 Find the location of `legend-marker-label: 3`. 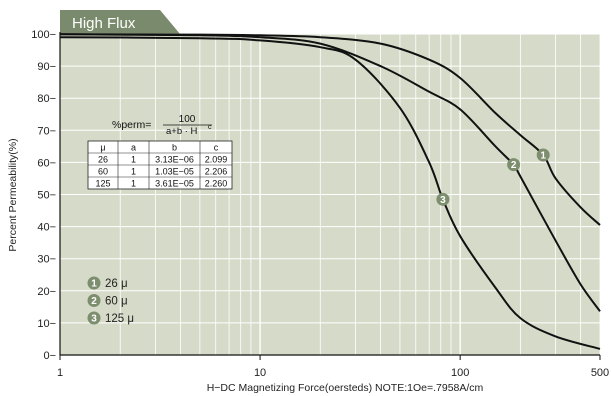

legend-marker-label: 3 is located at coordinates (94, 319).